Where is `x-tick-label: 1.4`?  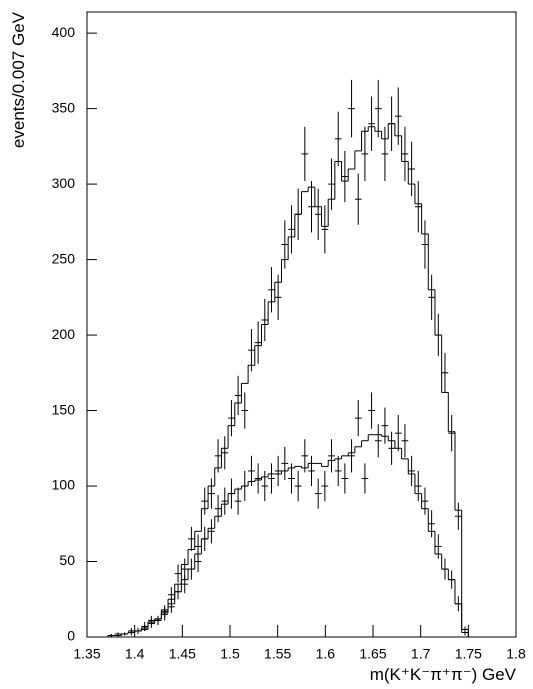 x-tick-label: 1.4 is located at coordinates (135, 654).